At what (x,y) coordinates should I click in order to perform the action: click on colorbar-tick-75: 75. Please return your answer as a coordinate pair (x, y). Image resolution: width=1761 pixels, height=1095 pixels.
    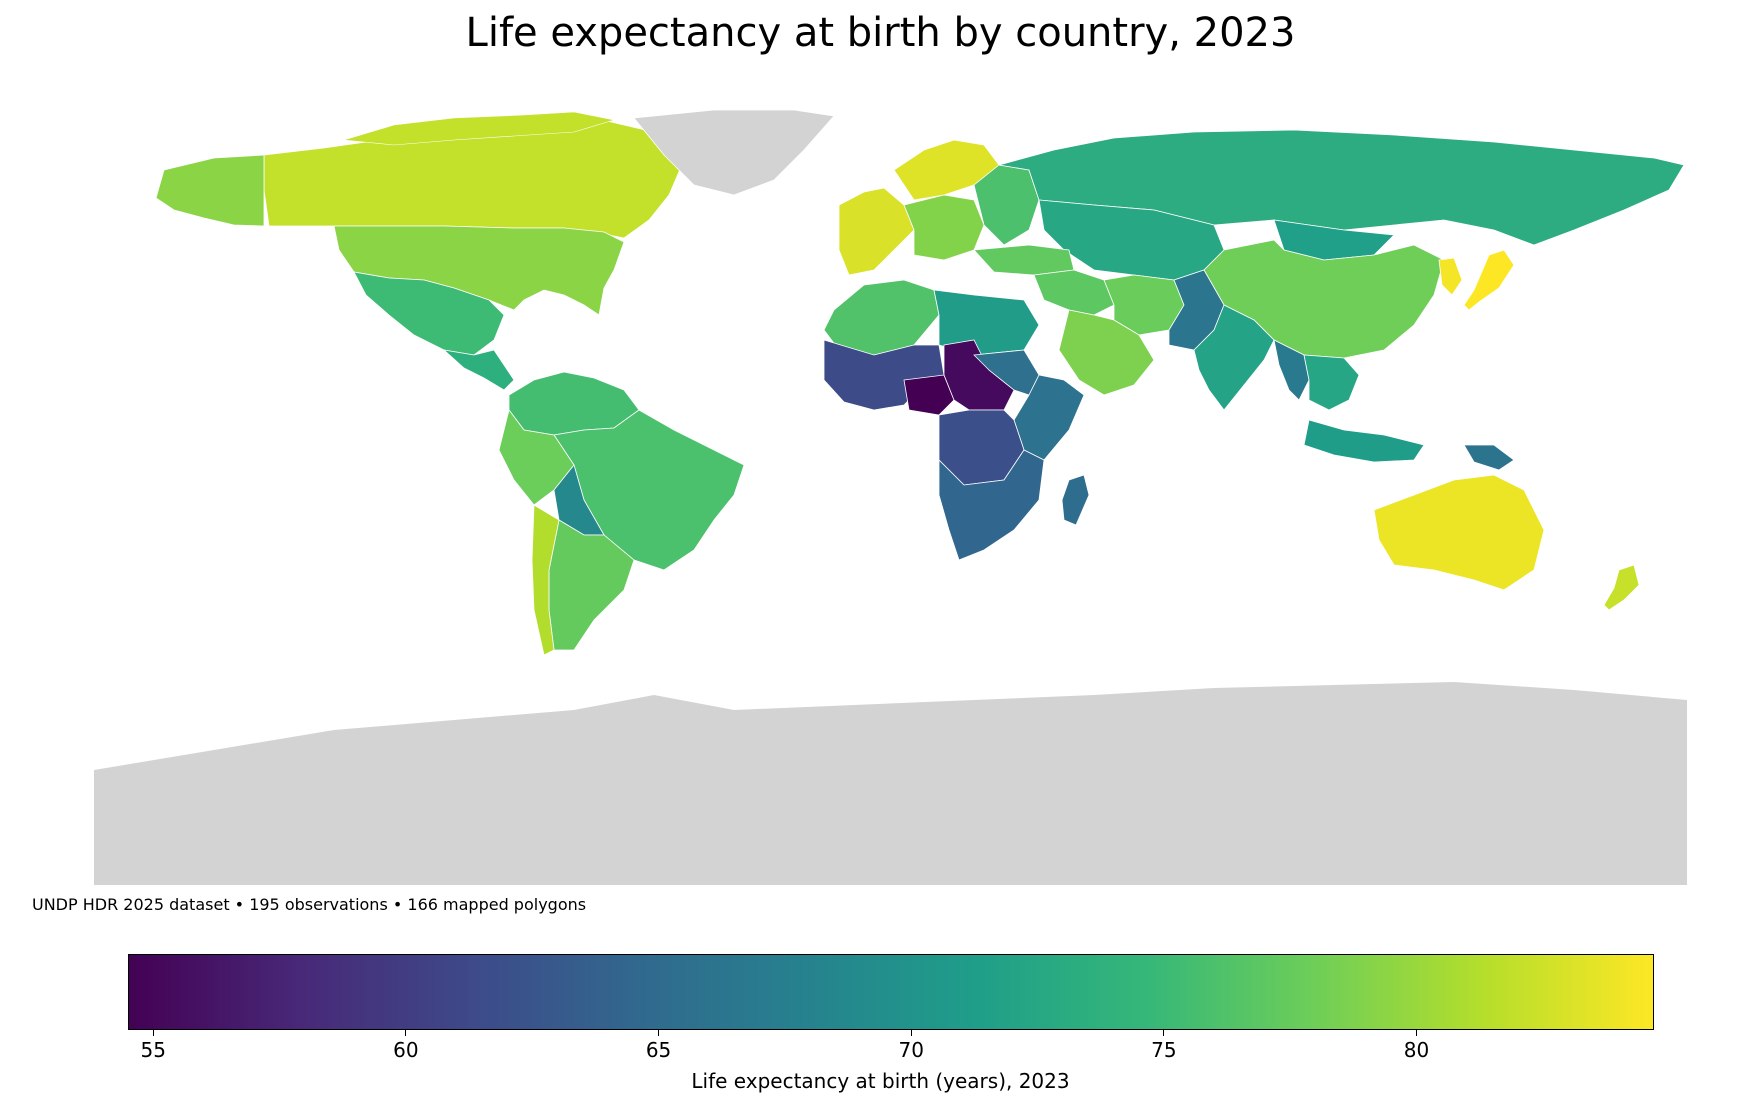
    Looking at the image, I should click on (1164, 1046).